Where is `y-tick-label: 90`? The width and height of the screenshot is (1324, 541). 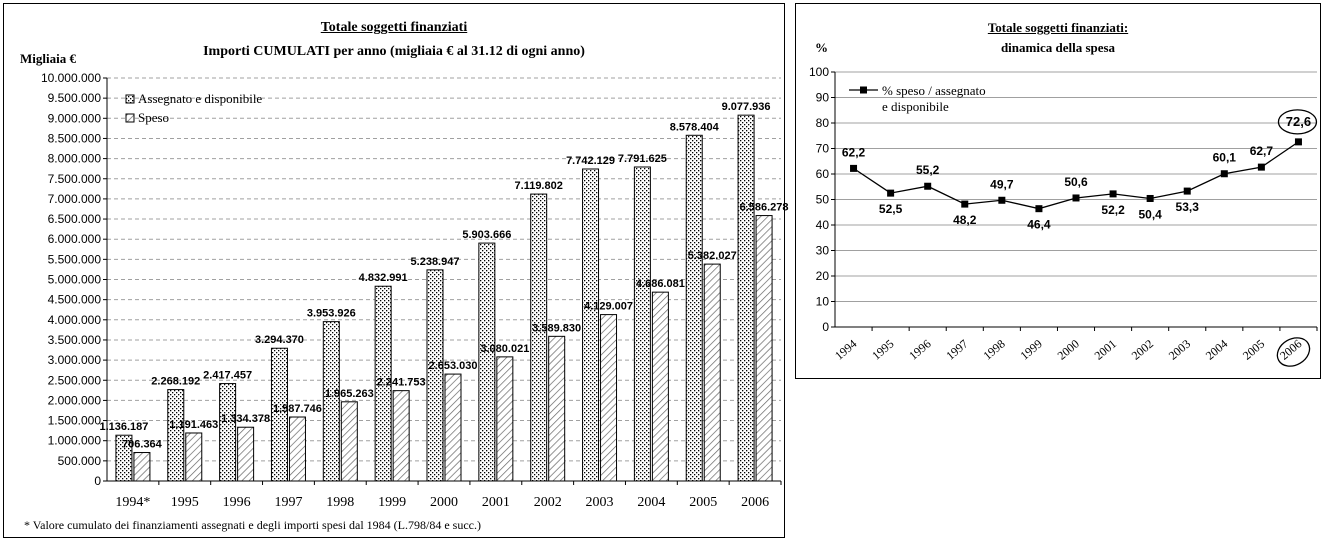 y-tick-label: 90 is located at coordinates (823, 98).